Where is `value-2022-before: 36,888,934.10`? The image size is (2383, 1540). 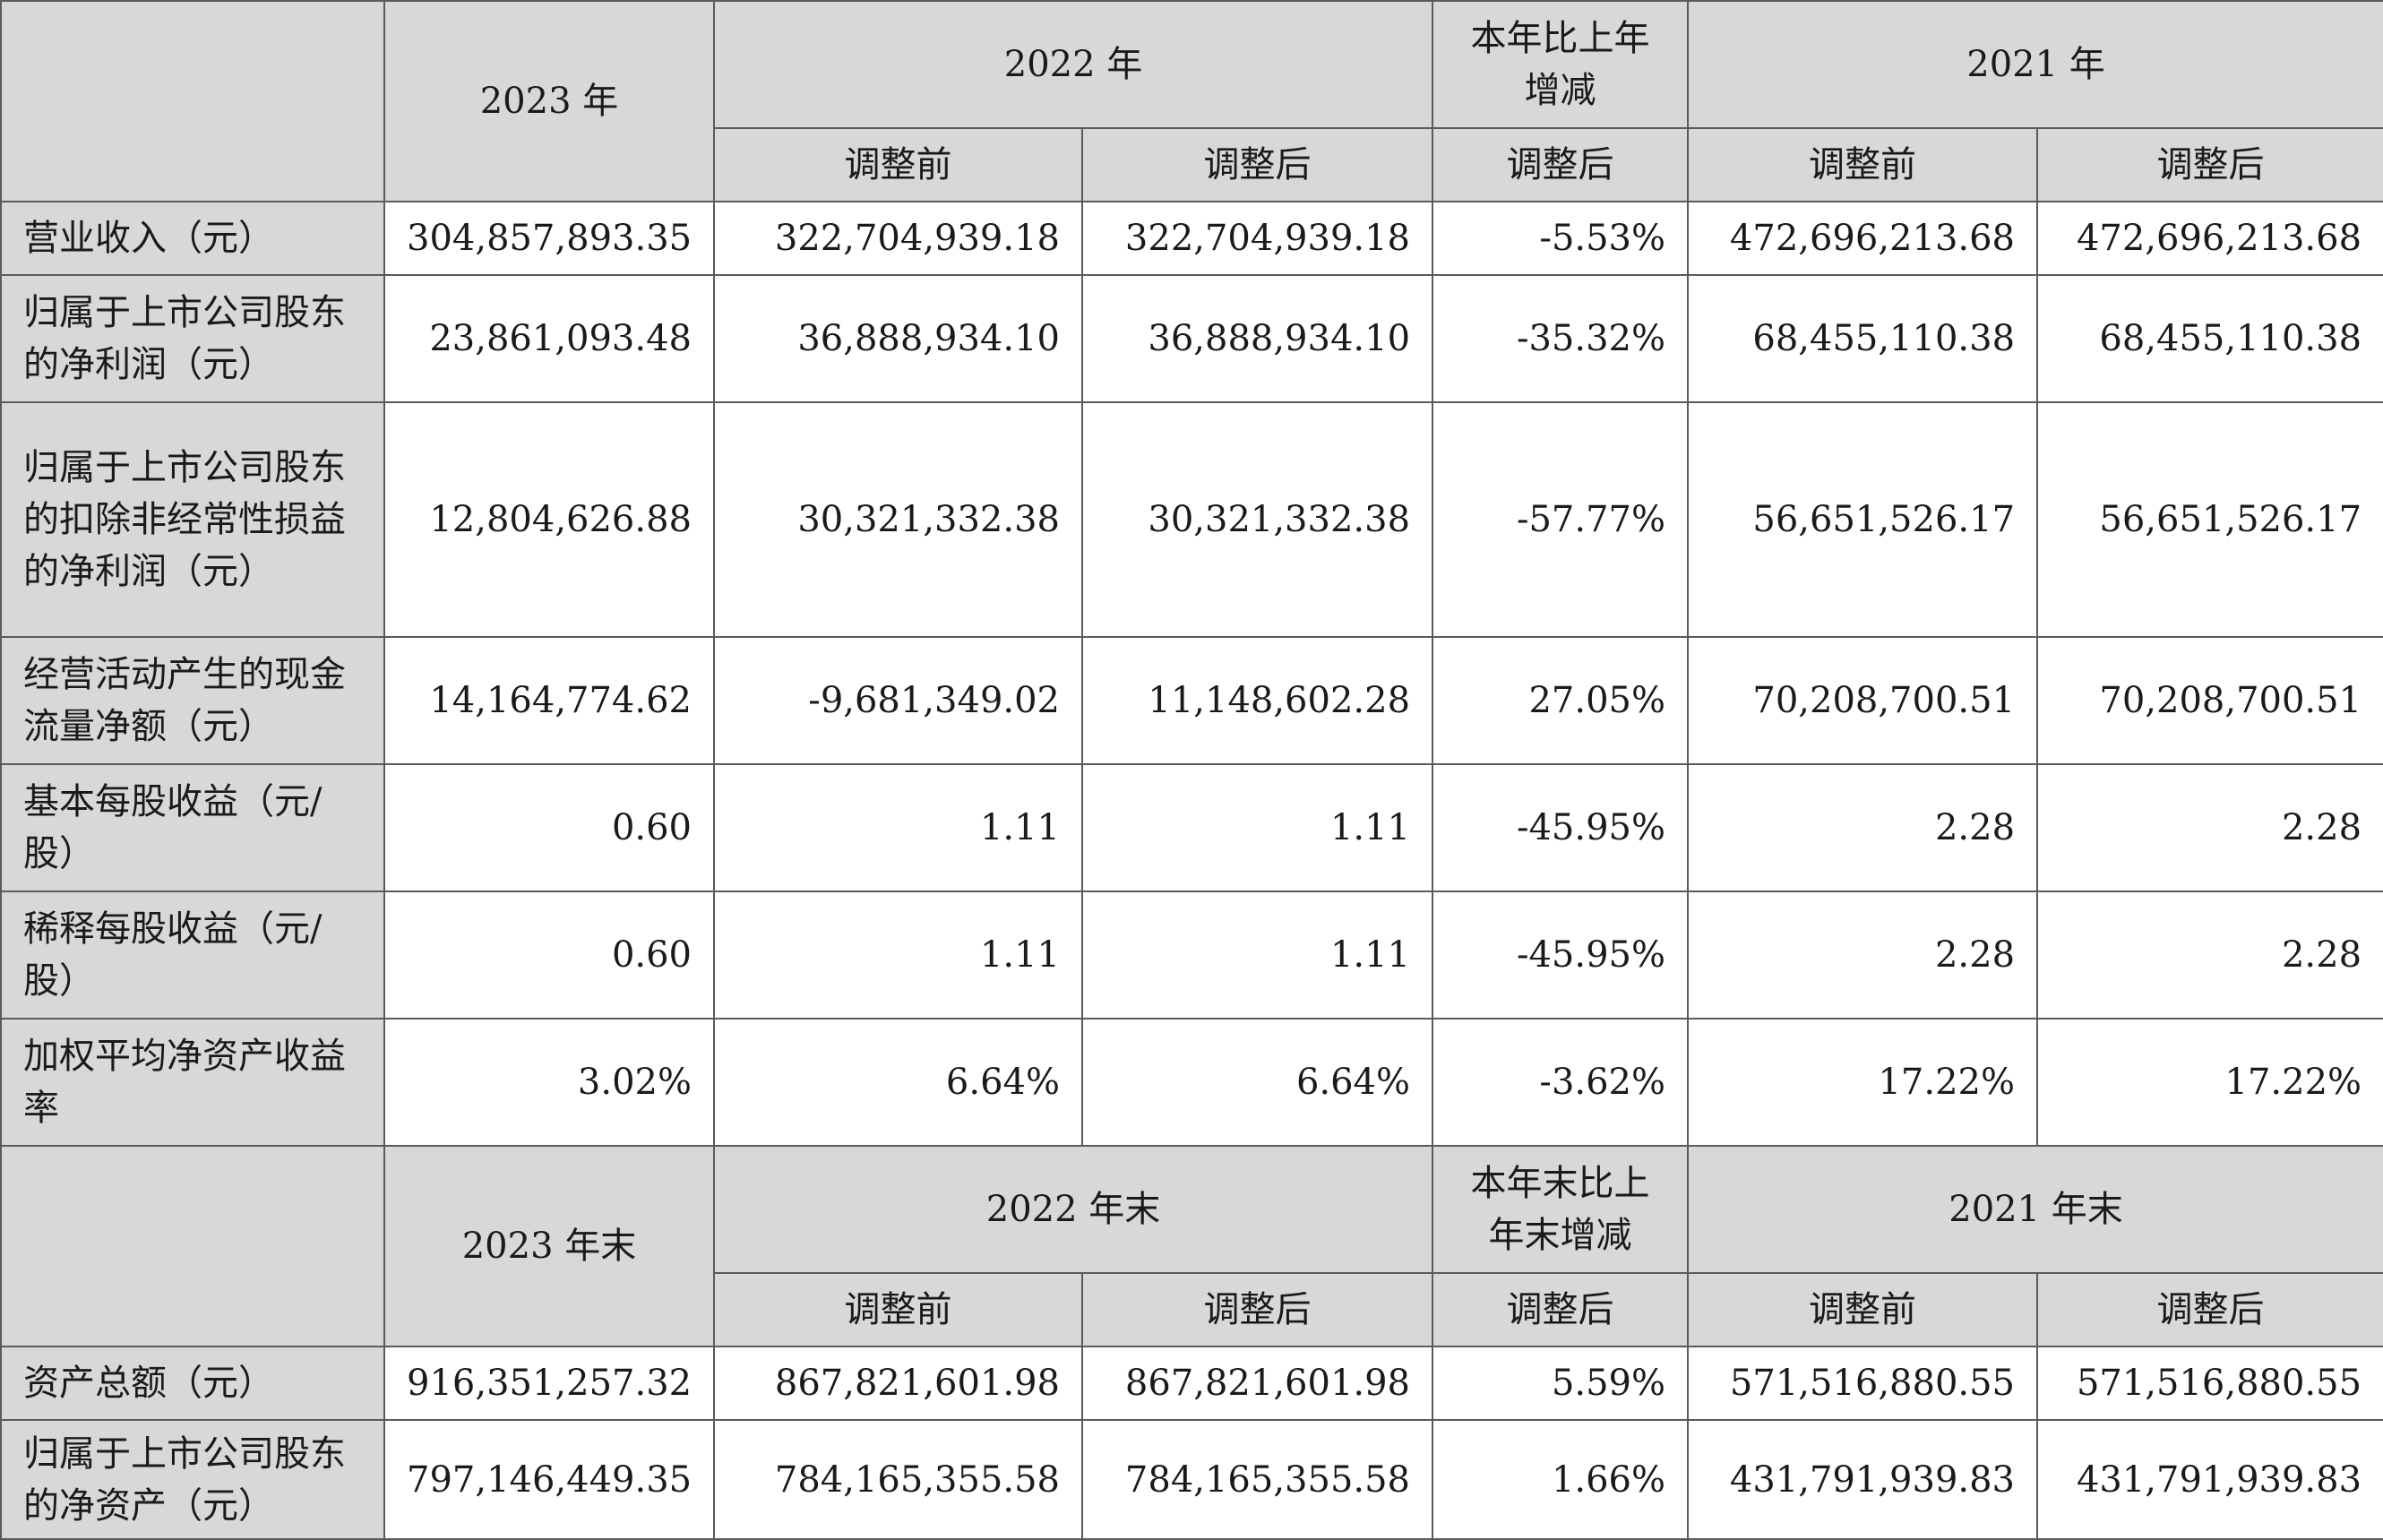 value-2022-before: 36,888,934.10 is located at coordinates (898, 338).